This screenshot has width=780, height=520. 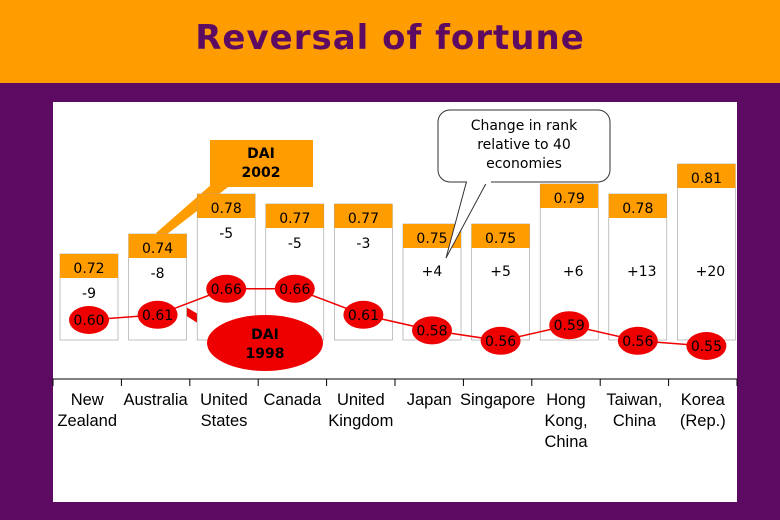 I want to click on x-tick-label: Kingdom, so click(x=360, y=421).